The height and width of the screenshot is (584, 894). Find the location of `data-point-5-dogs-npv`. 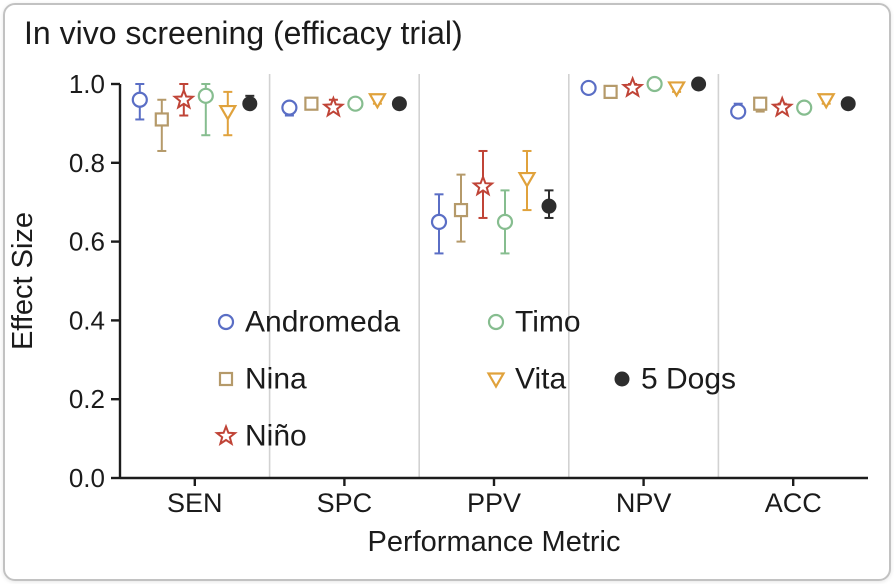

data-point-5-dogs-npv is located at coordinates (699, 84).